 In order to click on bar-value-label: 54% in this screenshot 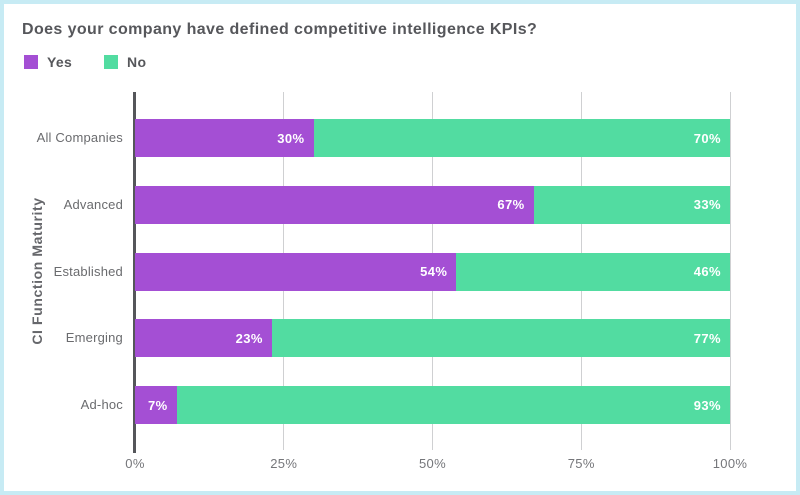, I will do `click(434, 271)`.